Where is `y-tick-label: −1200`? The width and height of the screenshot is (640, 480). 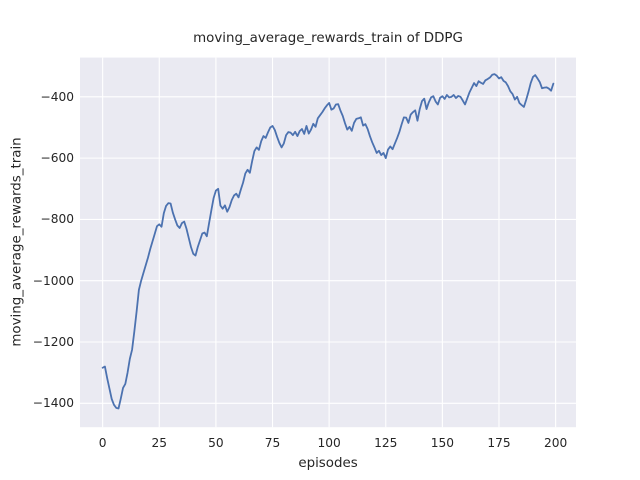
y-tick-label: −1200 is located at coordinates (53, 342).